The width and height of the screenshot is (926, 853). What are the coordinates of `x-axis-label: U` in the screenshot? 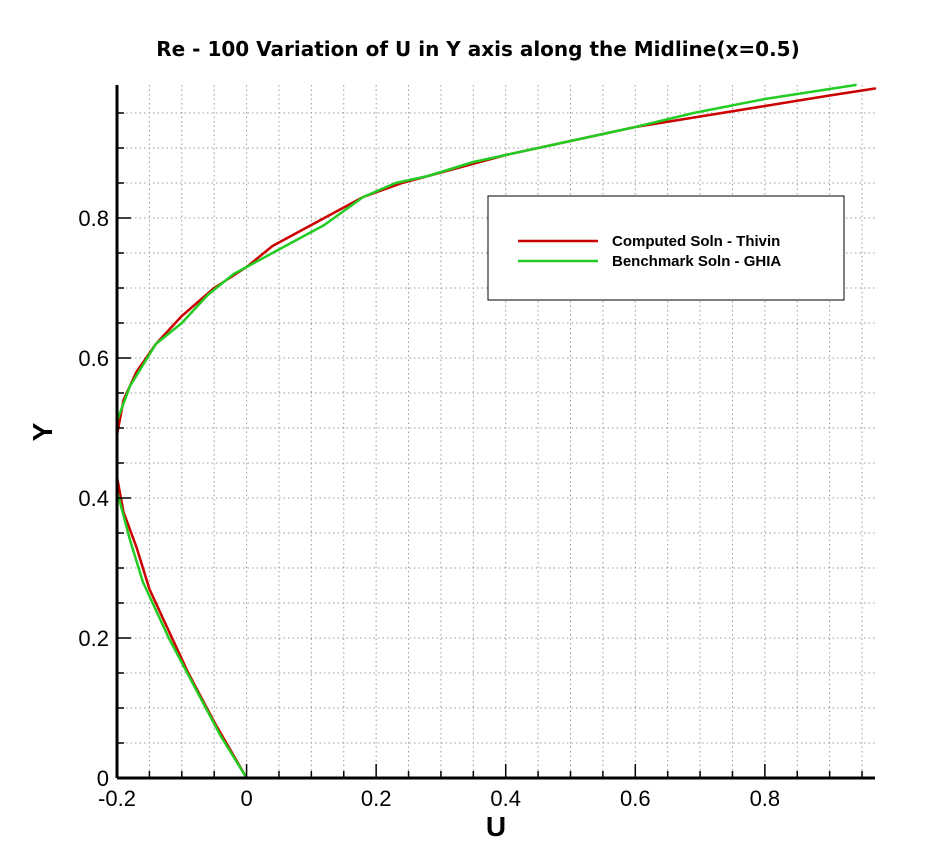 It's located at (496, 826).